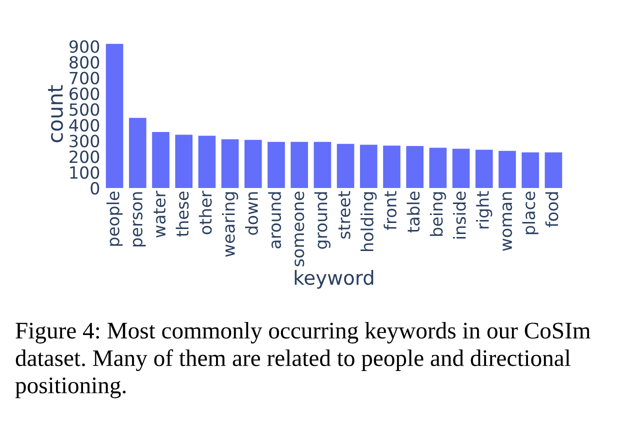 This screenshot has width=635, height=431. What do you see at coordinates (85, 78) in the screenshot?
I see `y-tick-label: 700` at bounding box center [85, 78].